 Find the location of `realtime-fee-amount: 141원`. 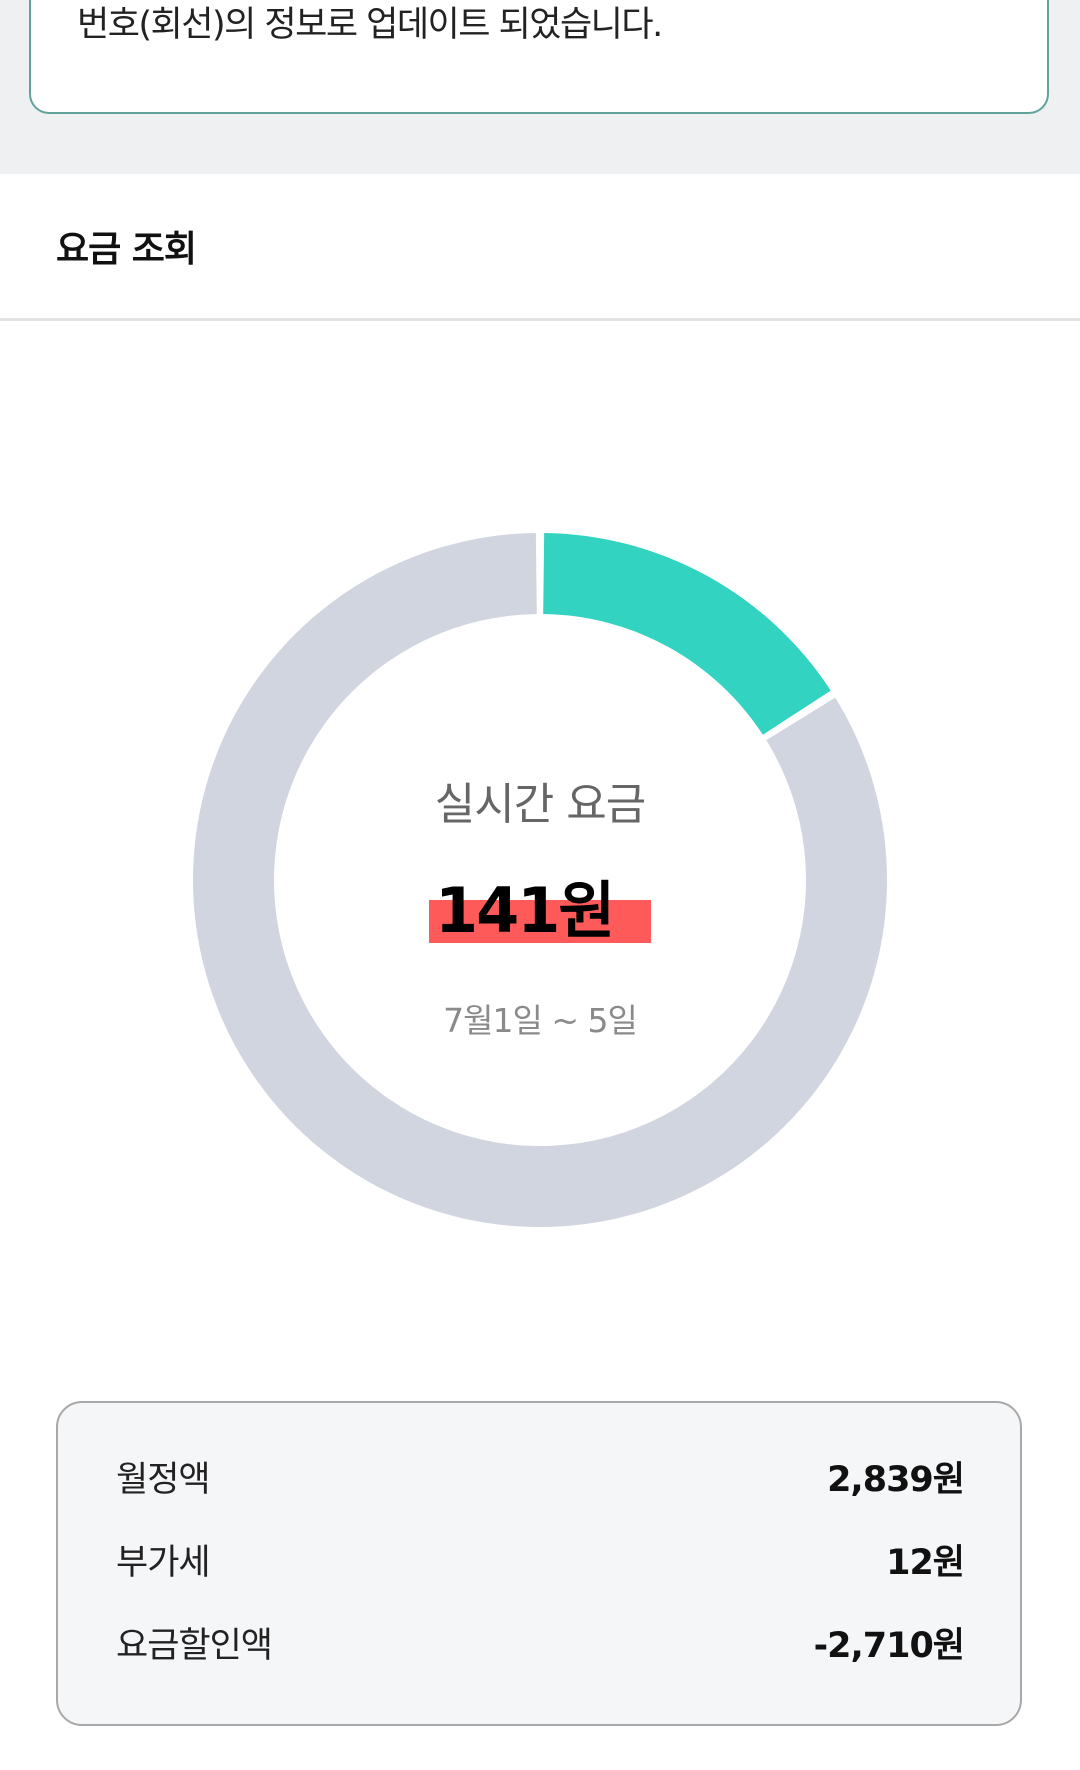

realtime-fee-amount: 141원 is located at coordinates (540, 903).